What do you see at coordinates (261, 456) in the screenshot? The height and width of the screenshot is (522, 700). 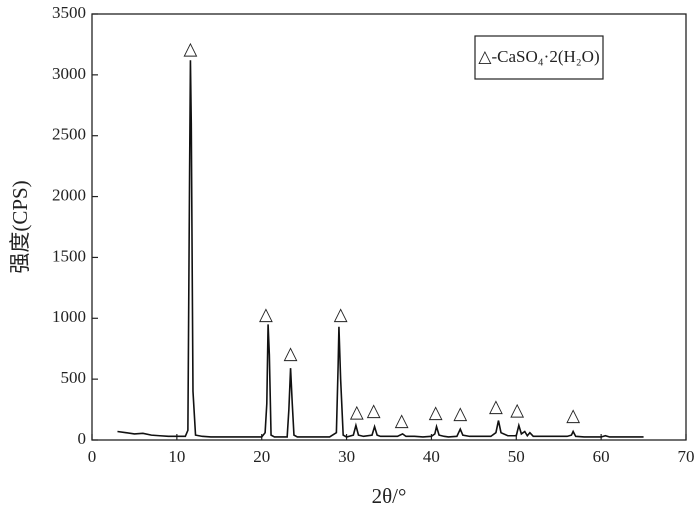 I see `x-tick-label: 20` at bounding box center [261, 456].